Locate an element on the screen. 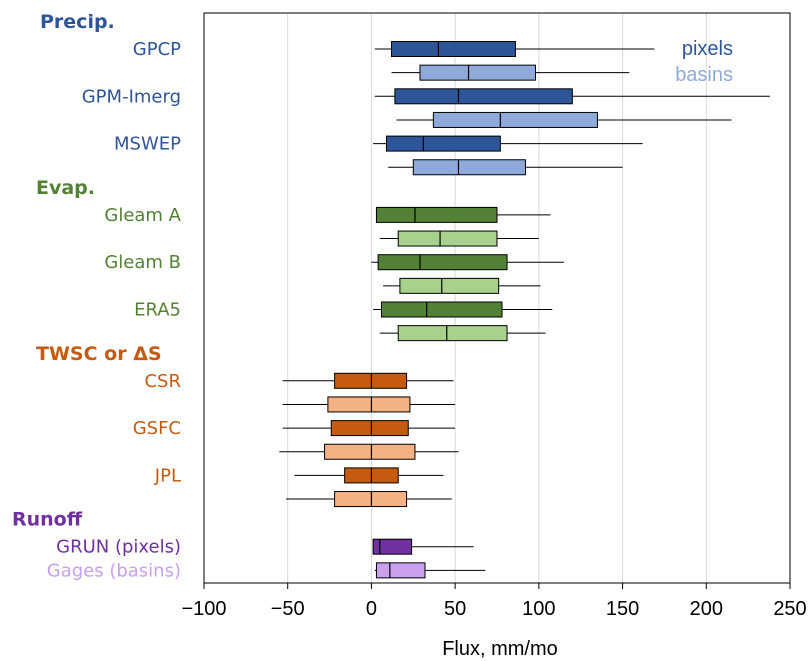 This screenshot has width=811, height=661. box-gsfc-pixels is located at coordinates (369, 428).